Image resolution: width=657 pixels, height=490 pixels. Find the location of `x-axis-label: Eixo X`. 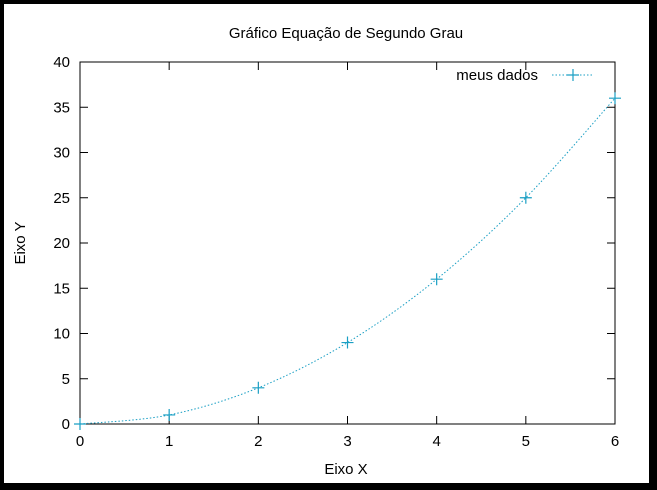

x-axis-label: Eixo X is located at coordinates (345, 469).